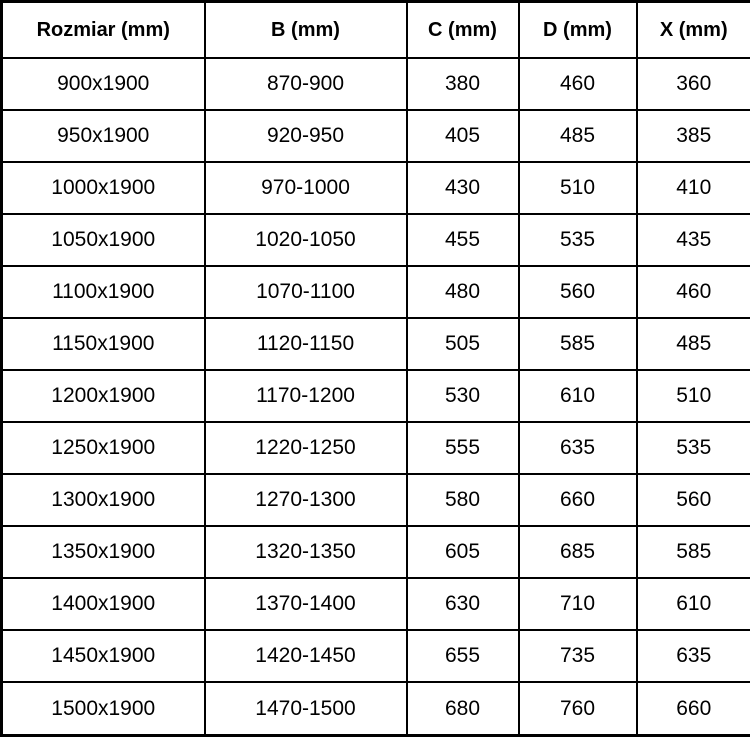 The image size is (750, 737). I want to click on table-cell: 710, so click(577, 604).